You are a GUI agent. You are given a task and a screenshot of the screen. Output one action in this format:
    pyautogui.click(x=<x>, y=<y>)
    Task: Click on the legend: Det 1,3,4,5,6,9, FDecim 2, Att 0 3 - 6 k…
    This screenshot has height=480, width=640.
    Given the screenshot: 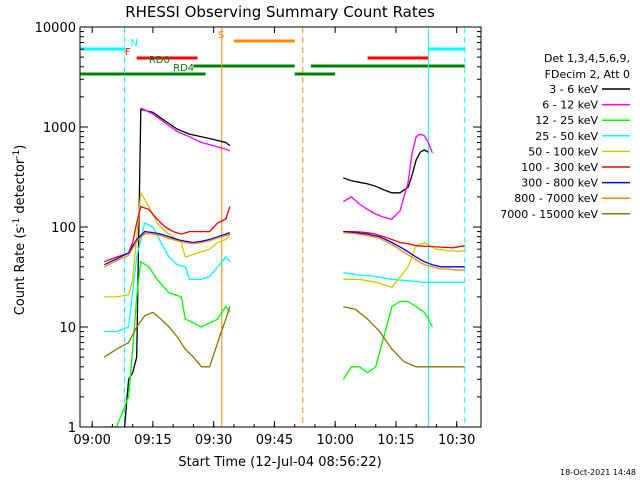 What is the action you would take?
    pyautogui.click(x=565, y=136)
    